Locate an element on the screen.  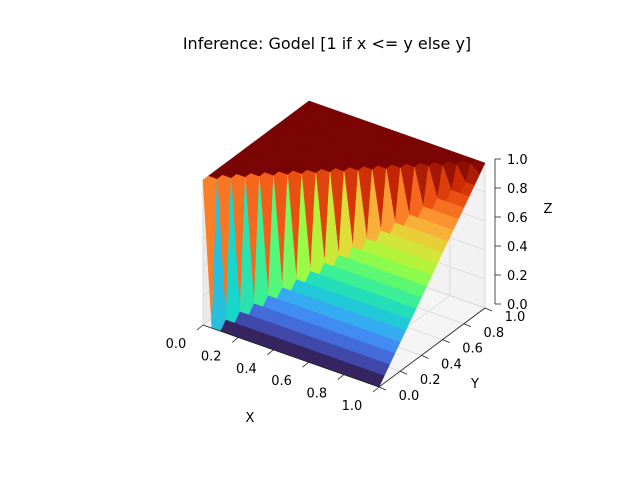
z-tick-label-2: 0.4 is located at coordinates (517, 247).